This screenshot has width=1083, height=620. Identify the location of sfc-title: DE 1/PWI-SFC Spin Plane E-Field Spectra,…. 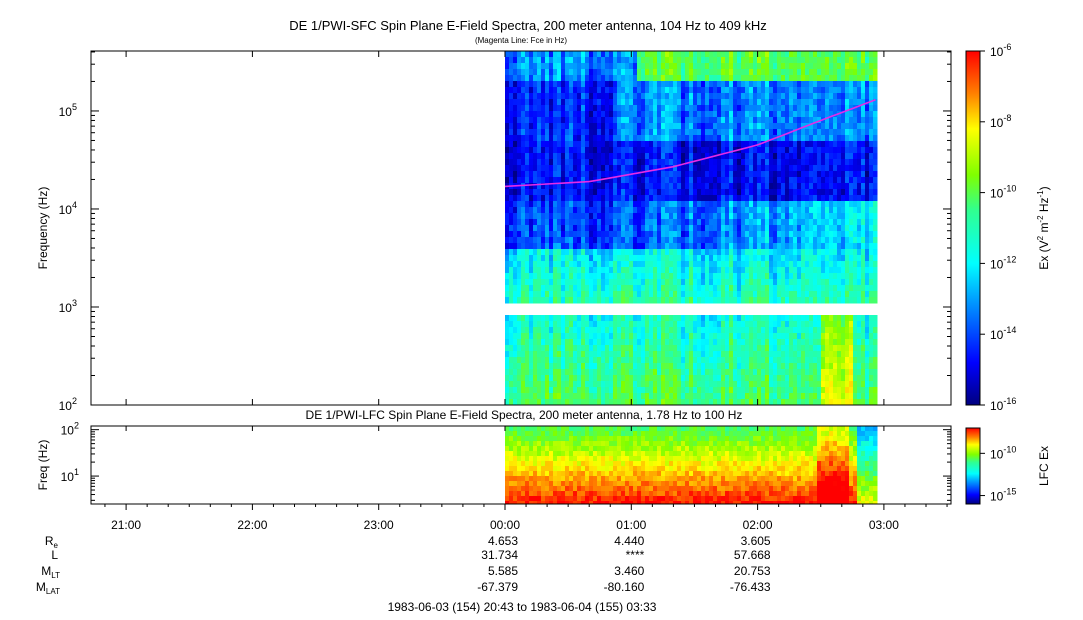
(528, 25).